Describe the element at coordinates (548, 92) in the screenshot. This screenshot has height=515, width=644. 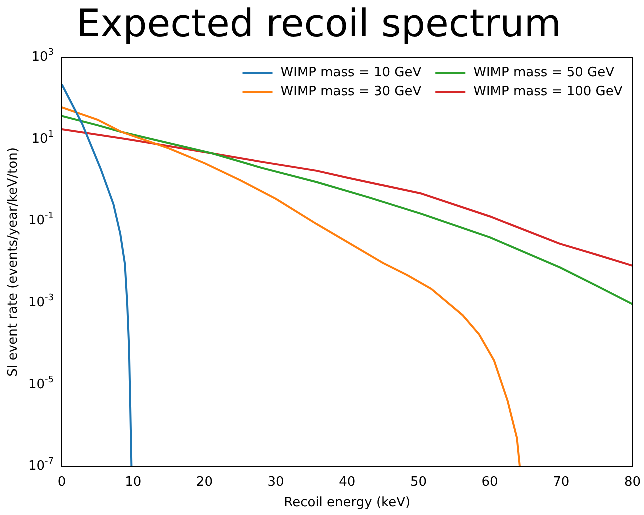
I see `legend-label: WIMP mass = 100 GeV` at that location.